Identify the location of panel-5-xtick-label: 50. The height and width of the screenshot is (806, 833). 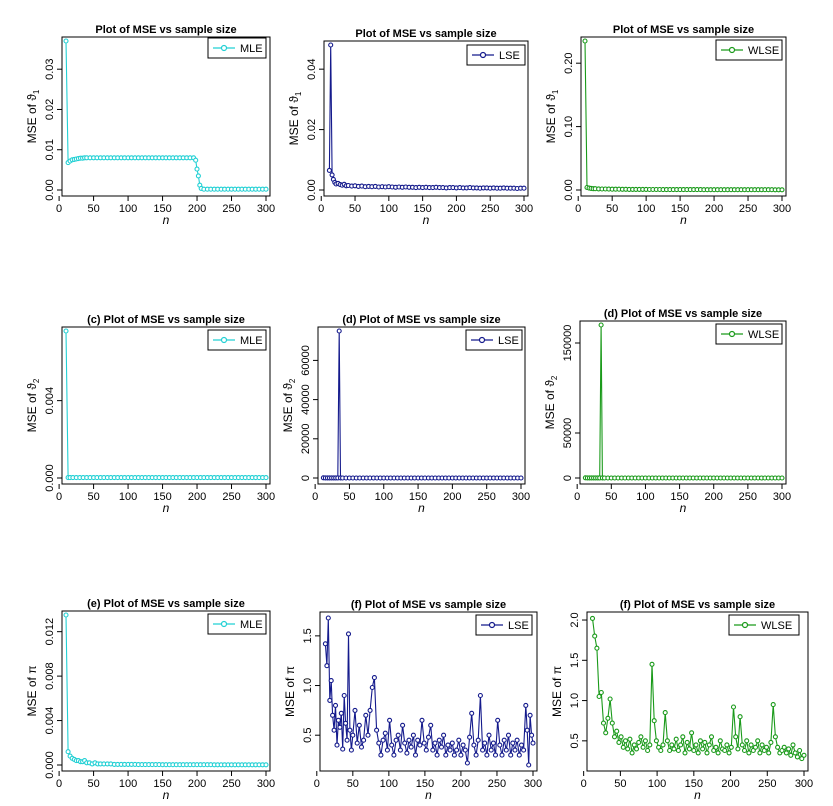
(349, 497).